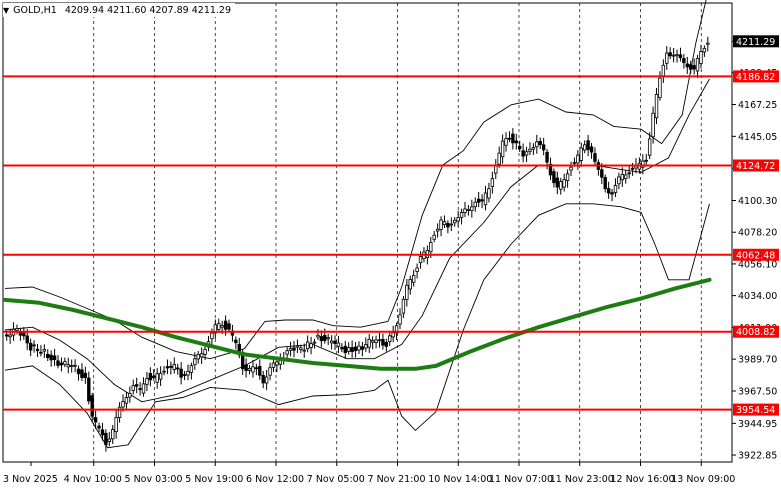 This screenshot has width=781, height=492. Describe the element at coordinates (756, 409) in the screenshot. I see `level-price-box` at that location.